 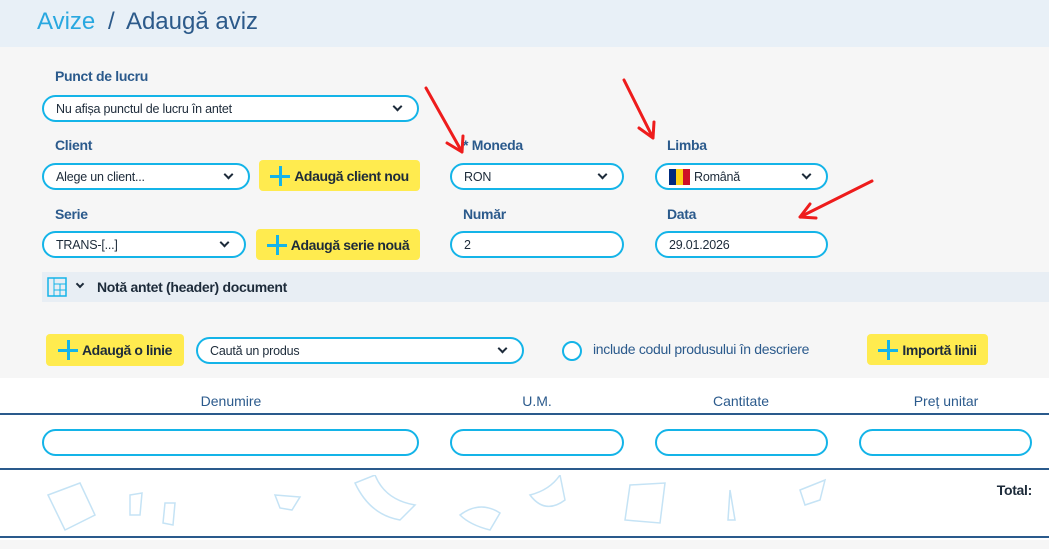 What do you see at coordinates (946, 401) in the screenshot?
I see `column-header-pret-unitar: Preț unitar` at bounding box center [946, 401].